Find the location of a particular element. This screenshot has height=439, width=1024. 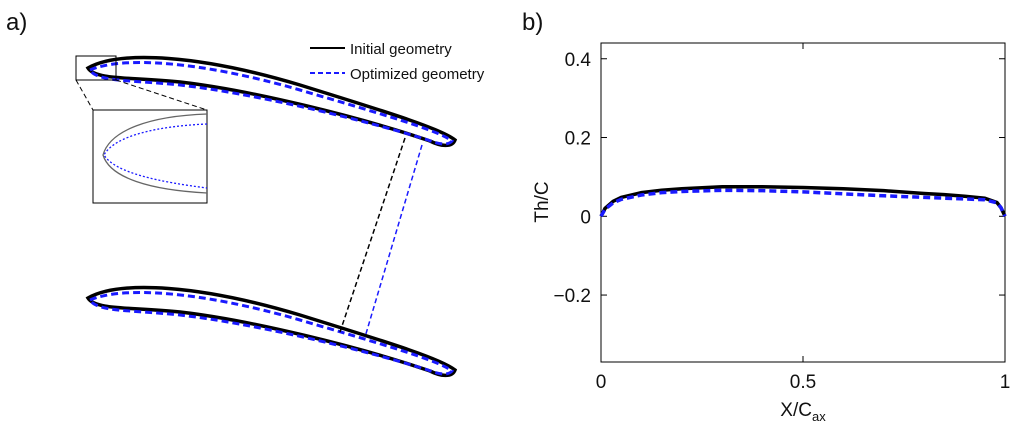

x-tick-label: 0.5 is located at coordinates (803, 382).